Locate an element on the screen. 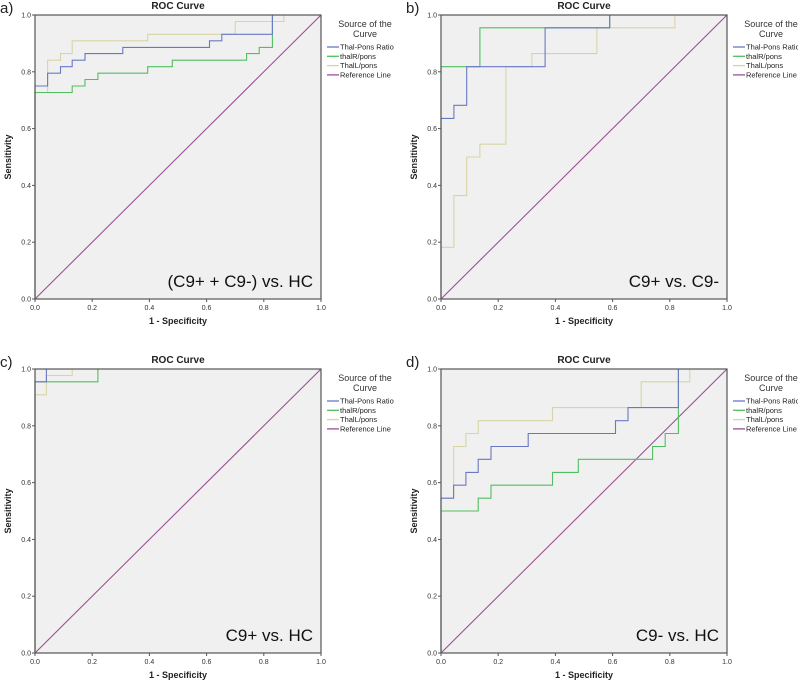 The image size is (798, 693). comparison-annotation: C9+ vs. C9- is located at coordinates (674, 281).